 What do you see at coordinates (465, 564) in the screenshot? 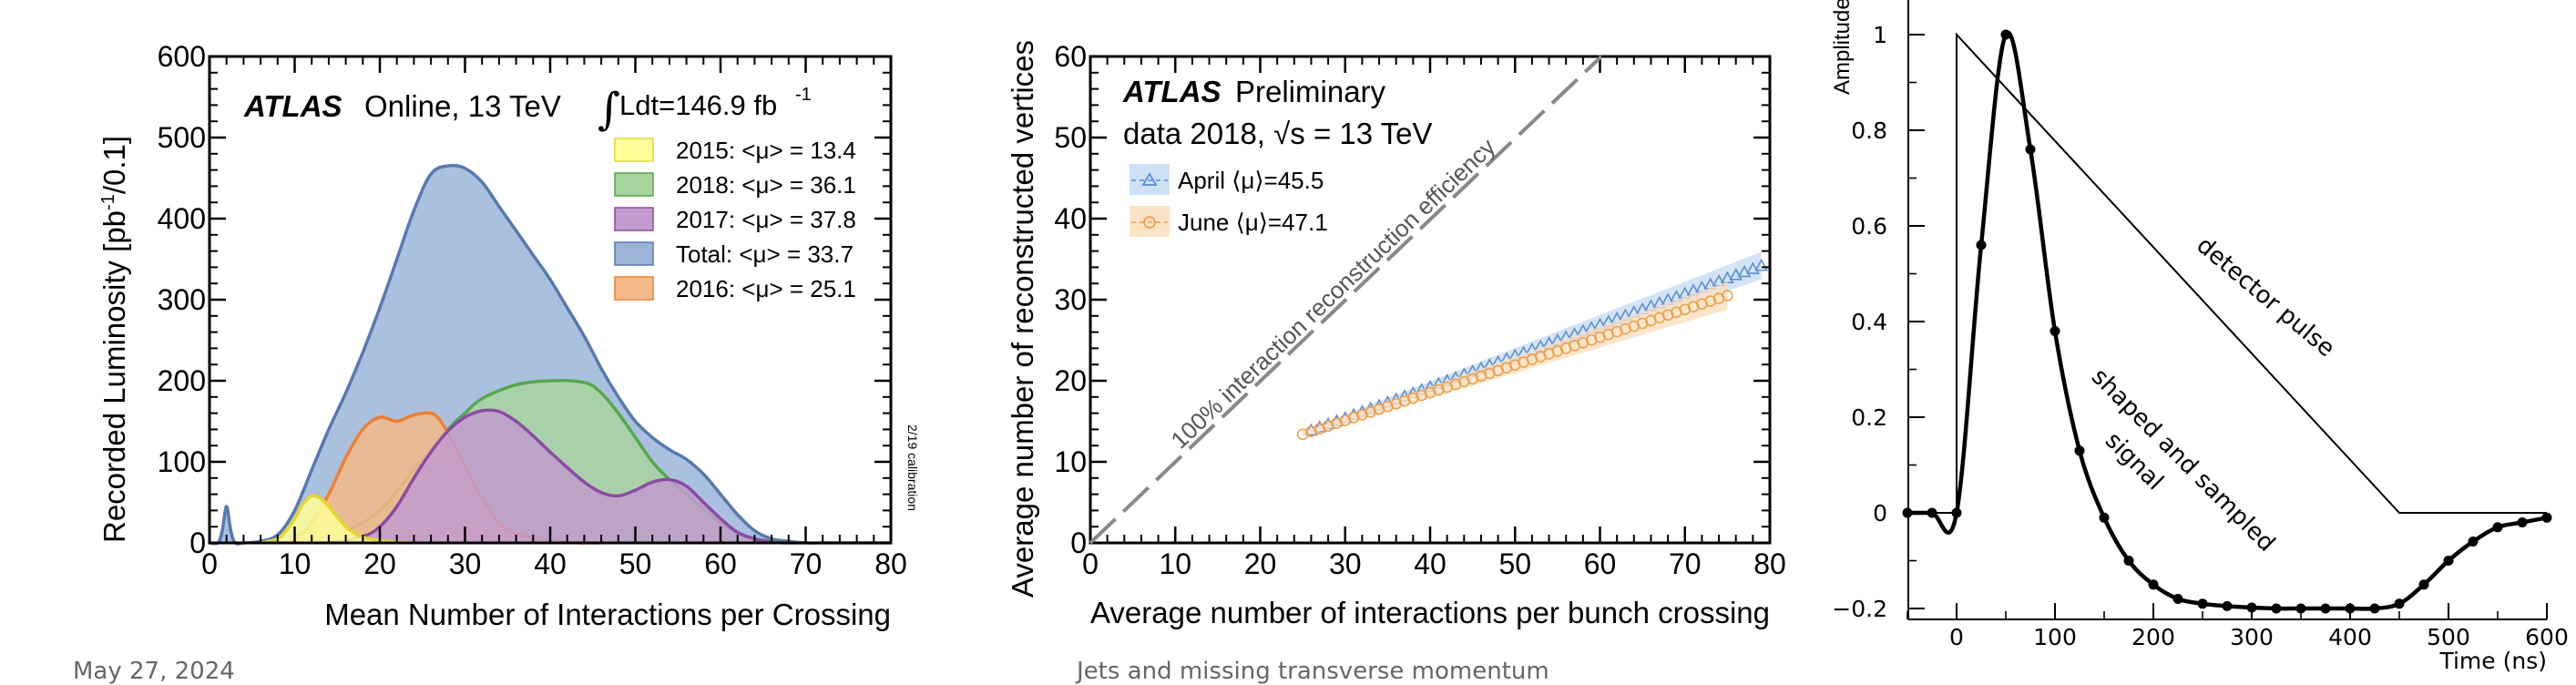
I see `luminosity-x-tick-label: 30` at bounding box center [465, 564].